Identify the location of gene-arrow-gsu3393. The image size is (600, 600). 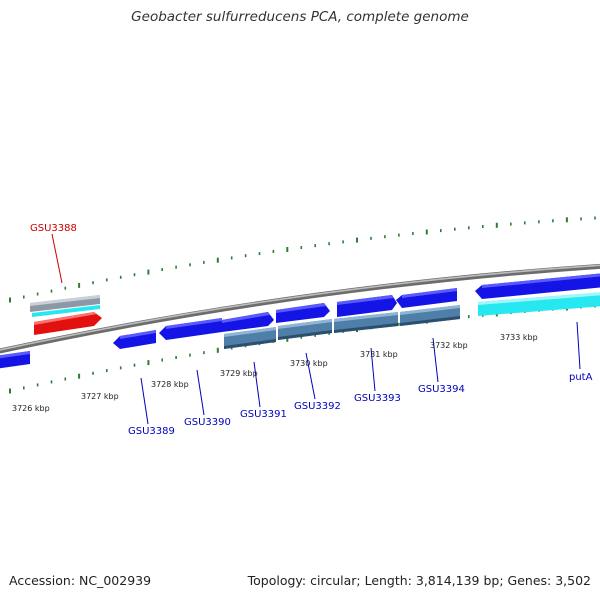
(367, 306).